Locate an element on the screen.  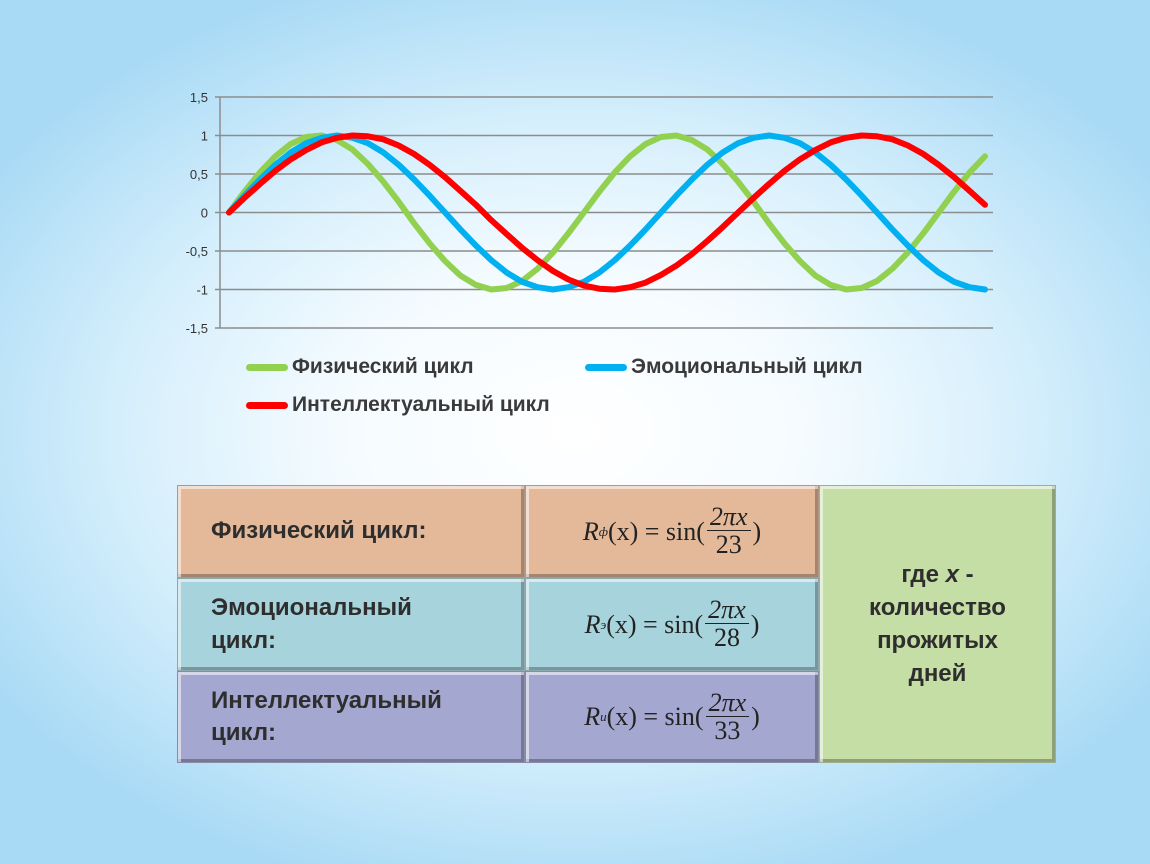
formula-physical-sub: ф is located at coordinates (603, 531).